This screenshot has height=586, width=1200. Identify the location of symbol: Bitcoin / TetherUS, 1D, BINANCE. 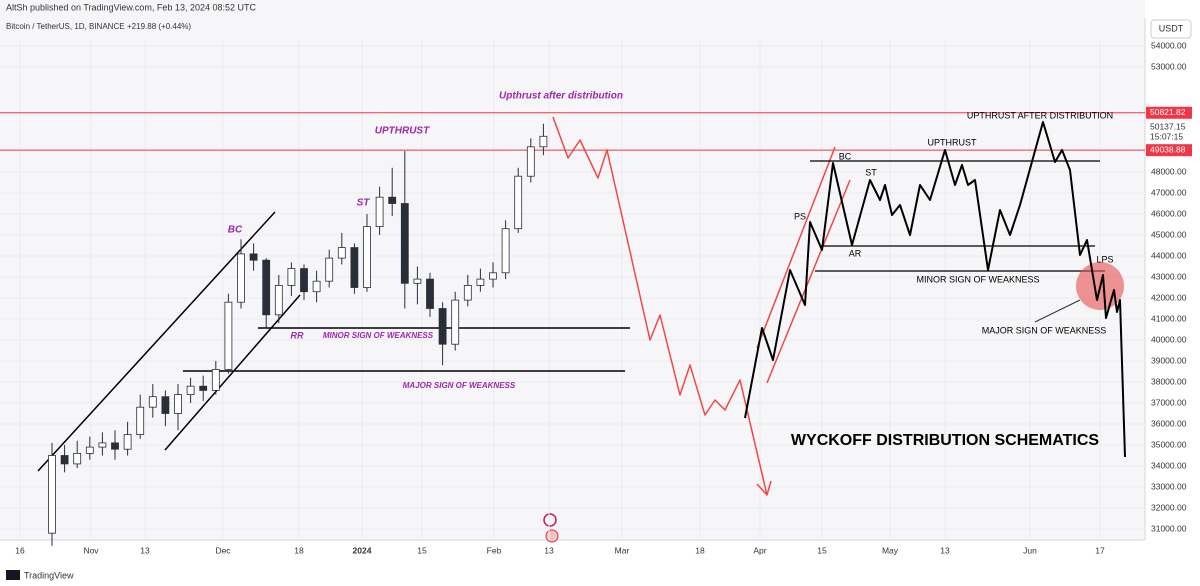
(65, 26).